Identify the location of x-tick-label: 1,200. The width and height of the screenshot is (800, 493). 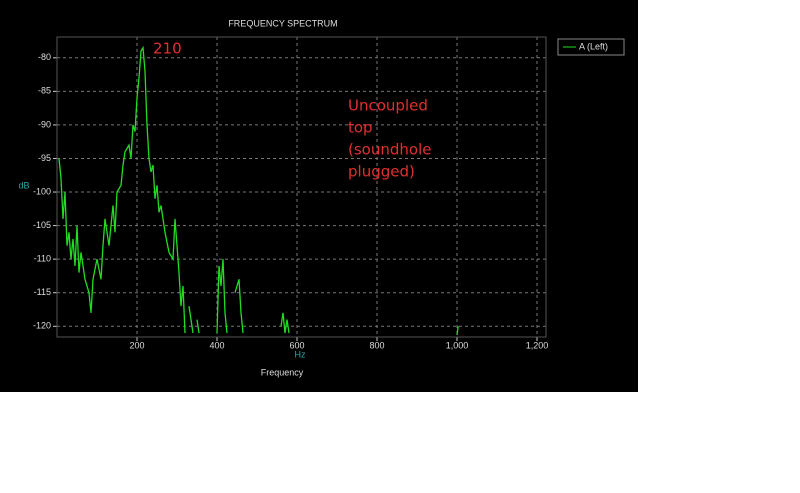
(537, 345).